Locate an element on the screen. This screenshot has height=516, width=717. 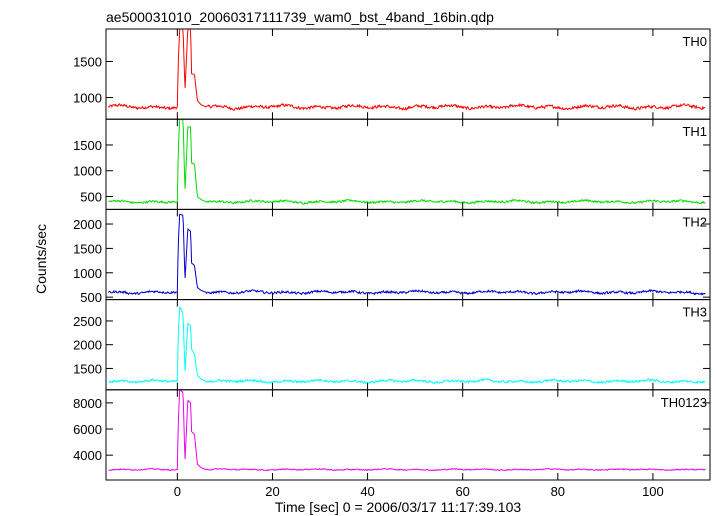
series-line-th0 is located at coordinates (407, 70).